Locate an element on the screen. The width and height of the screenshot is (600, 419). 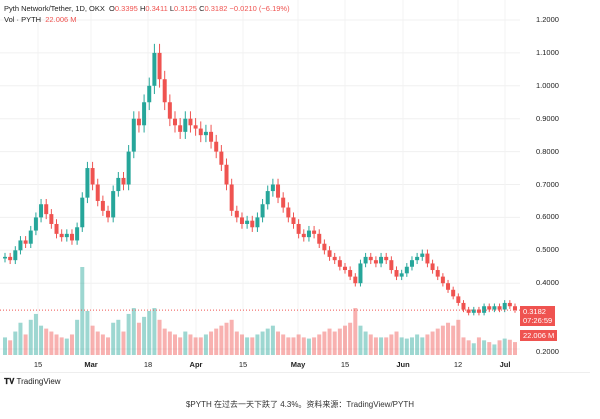
y-tick-label: 0.5000 is located at coordinates (547, 250).